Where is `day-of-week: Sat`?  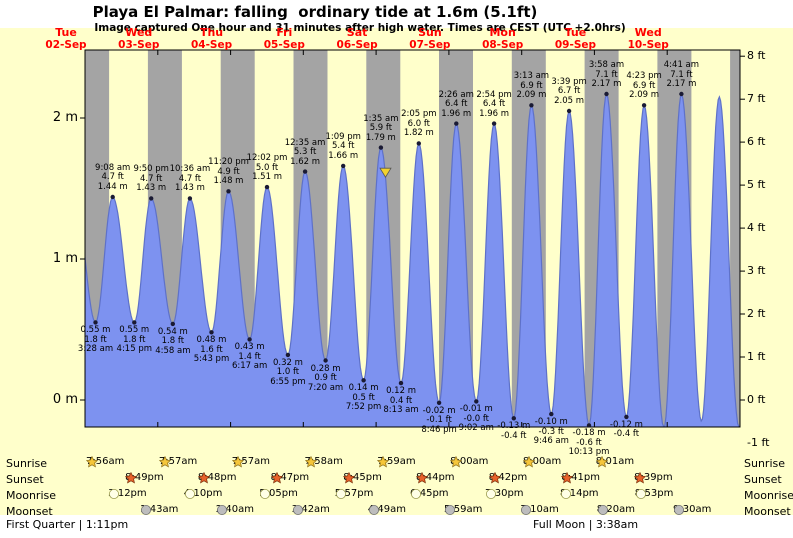 day-of-week: Sat is located at coordinates (357, 32).